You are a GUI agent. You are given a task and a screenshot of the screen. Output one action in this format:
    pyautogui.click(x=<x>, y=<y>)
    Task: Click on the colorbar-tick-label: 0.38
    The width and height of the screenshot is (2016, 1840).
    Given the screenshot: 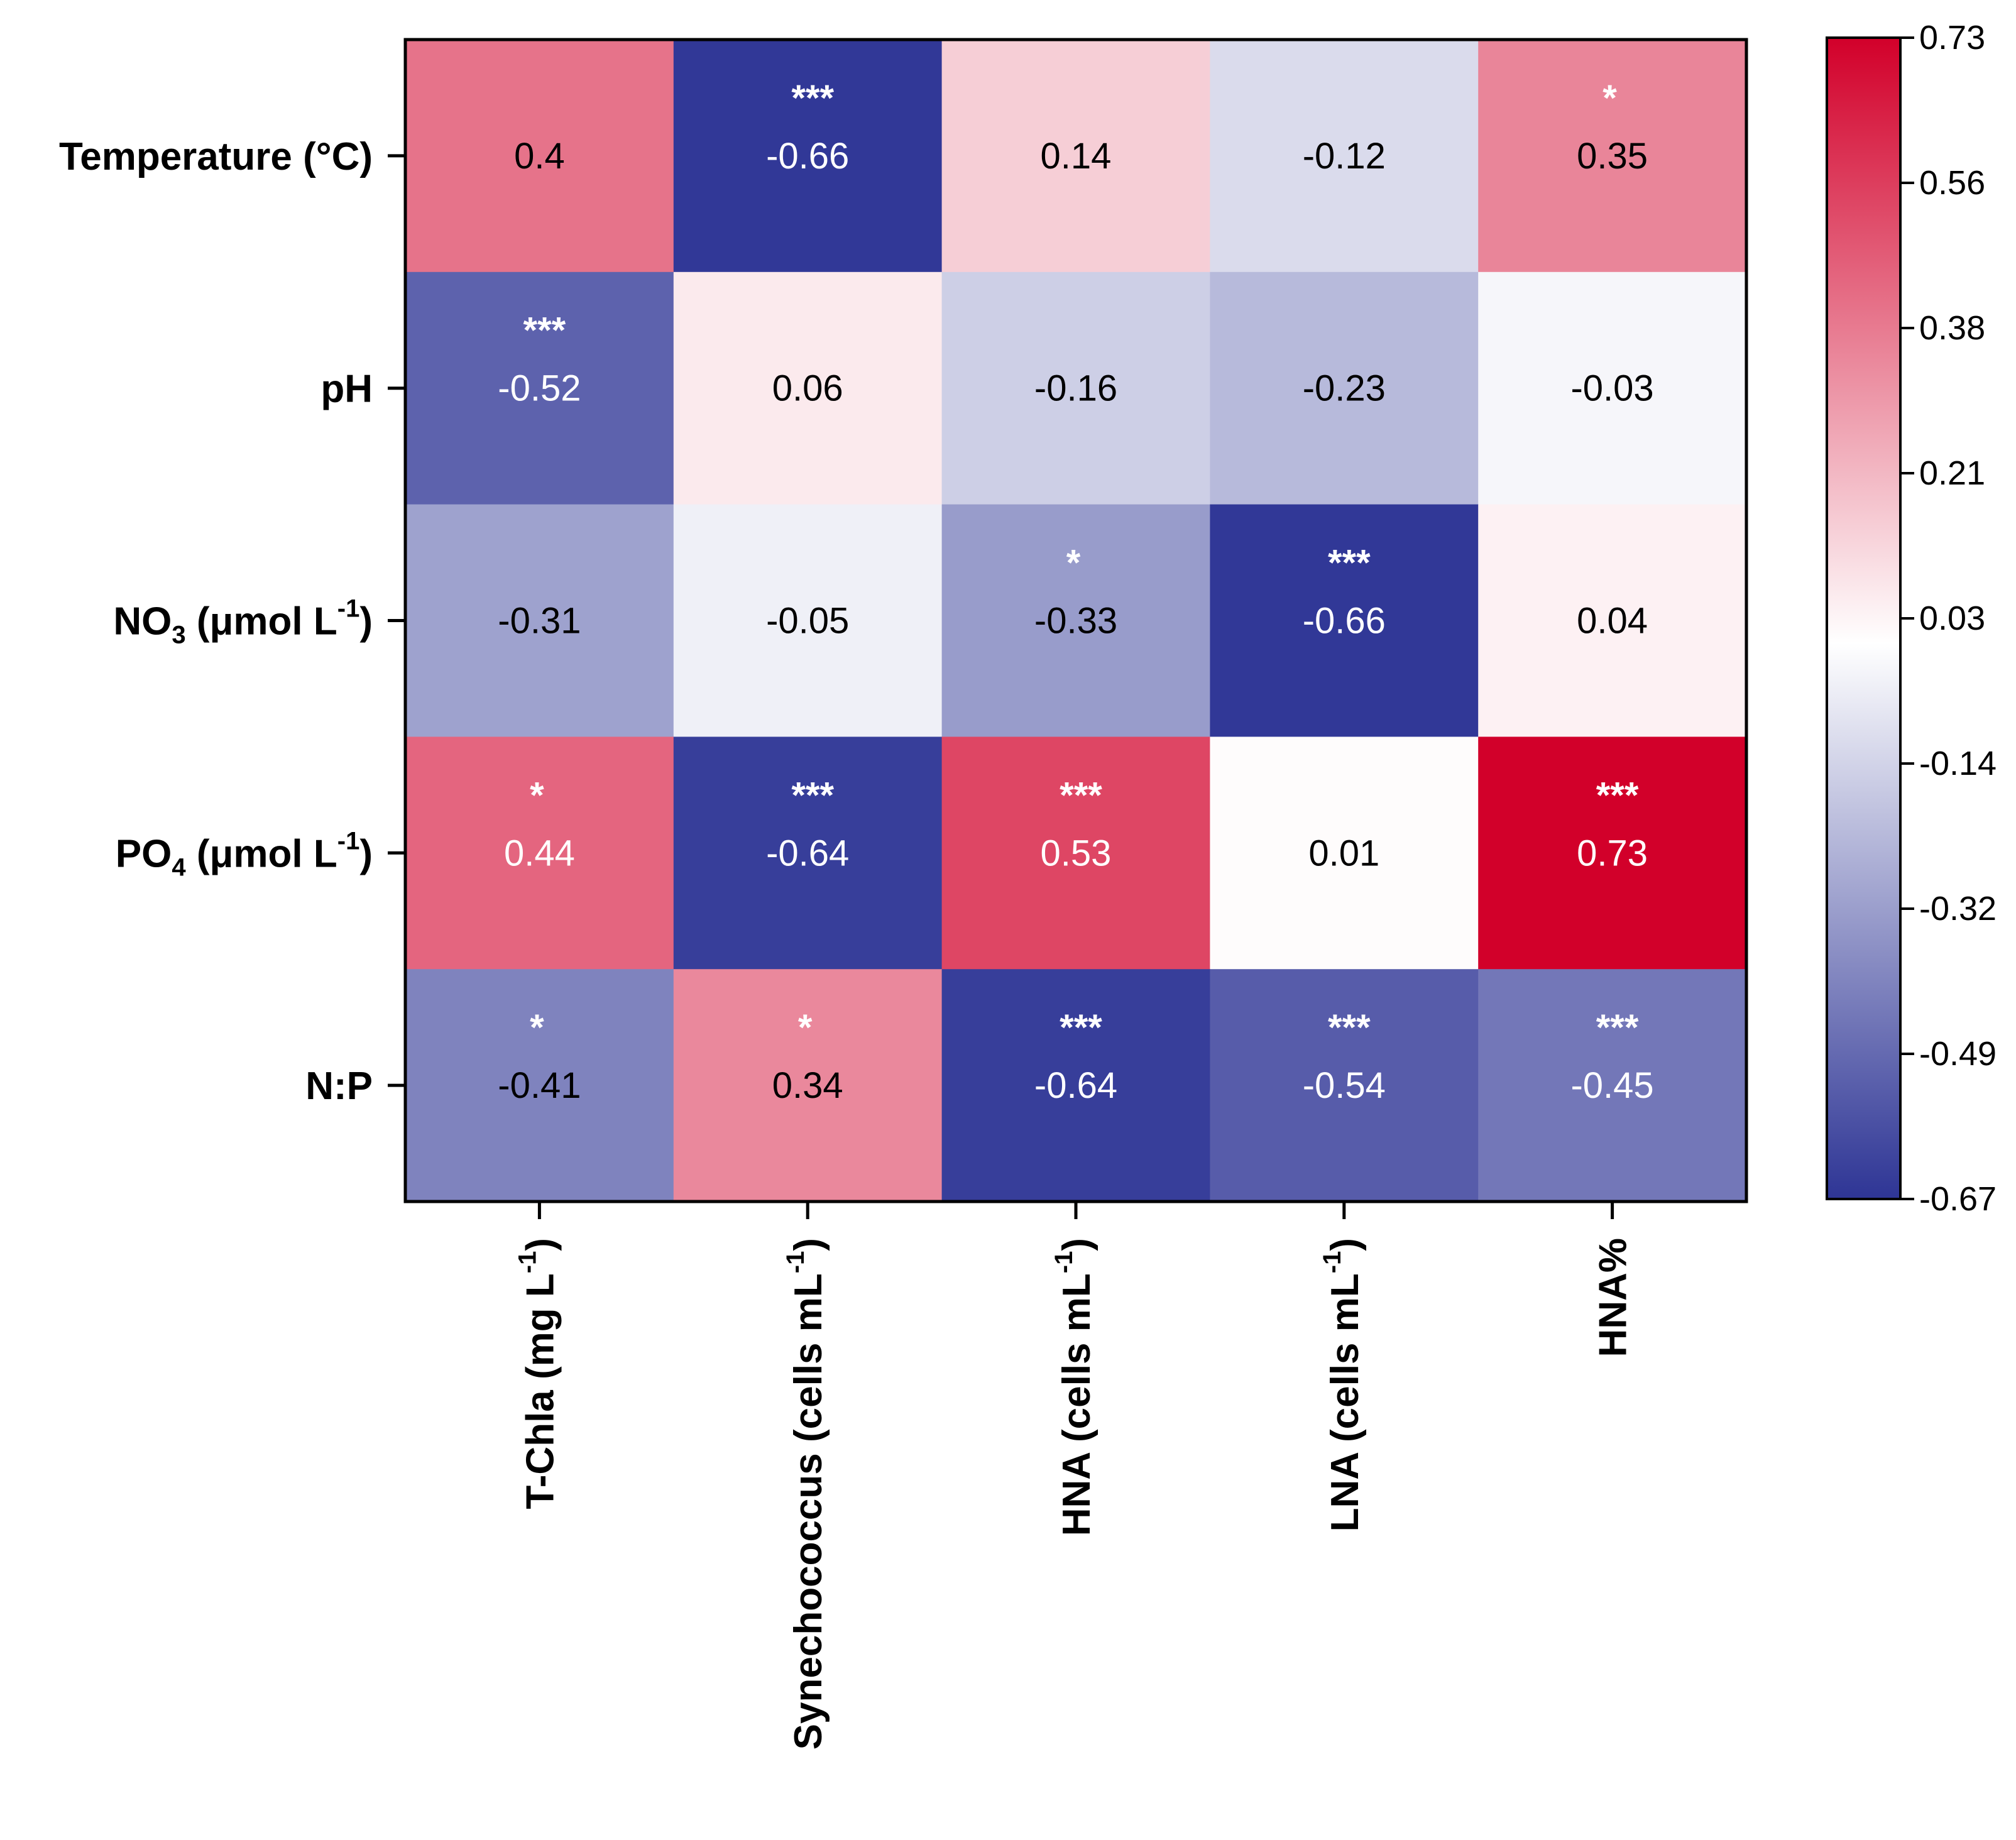 What is the action you would take?
    pyautogui.click(x=1952, y=328)
    